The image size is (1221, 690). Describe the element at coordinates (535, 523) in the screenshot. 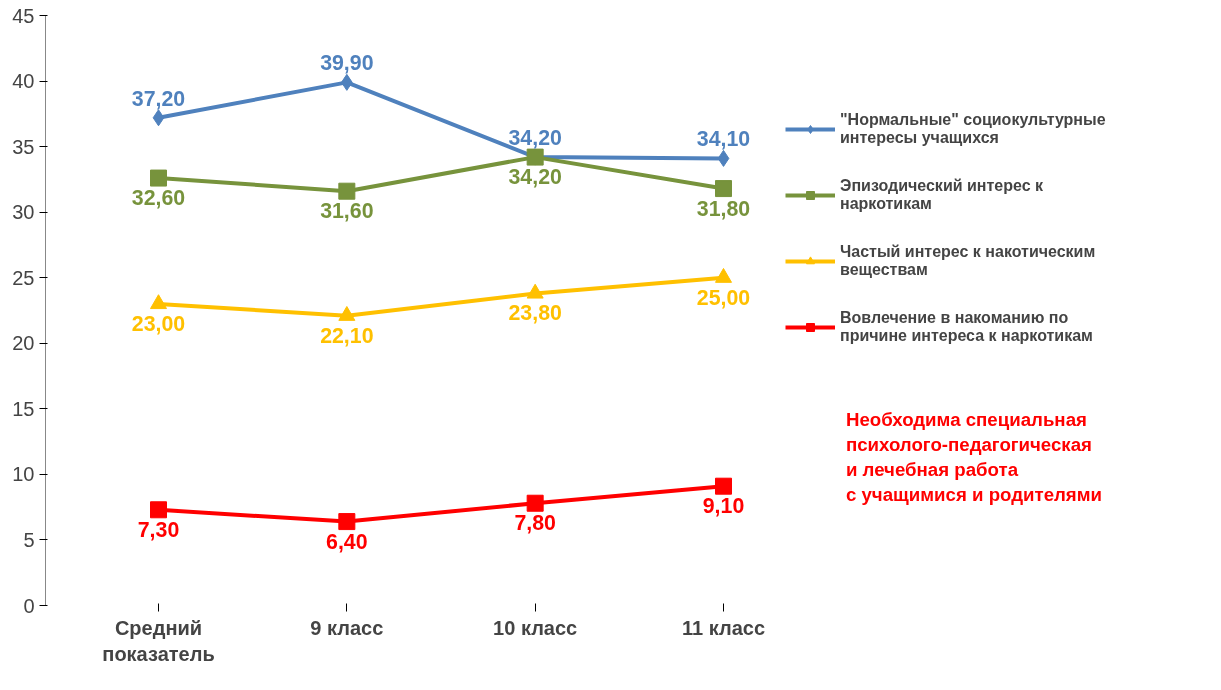

I see `data-label: 7,80` at that location.